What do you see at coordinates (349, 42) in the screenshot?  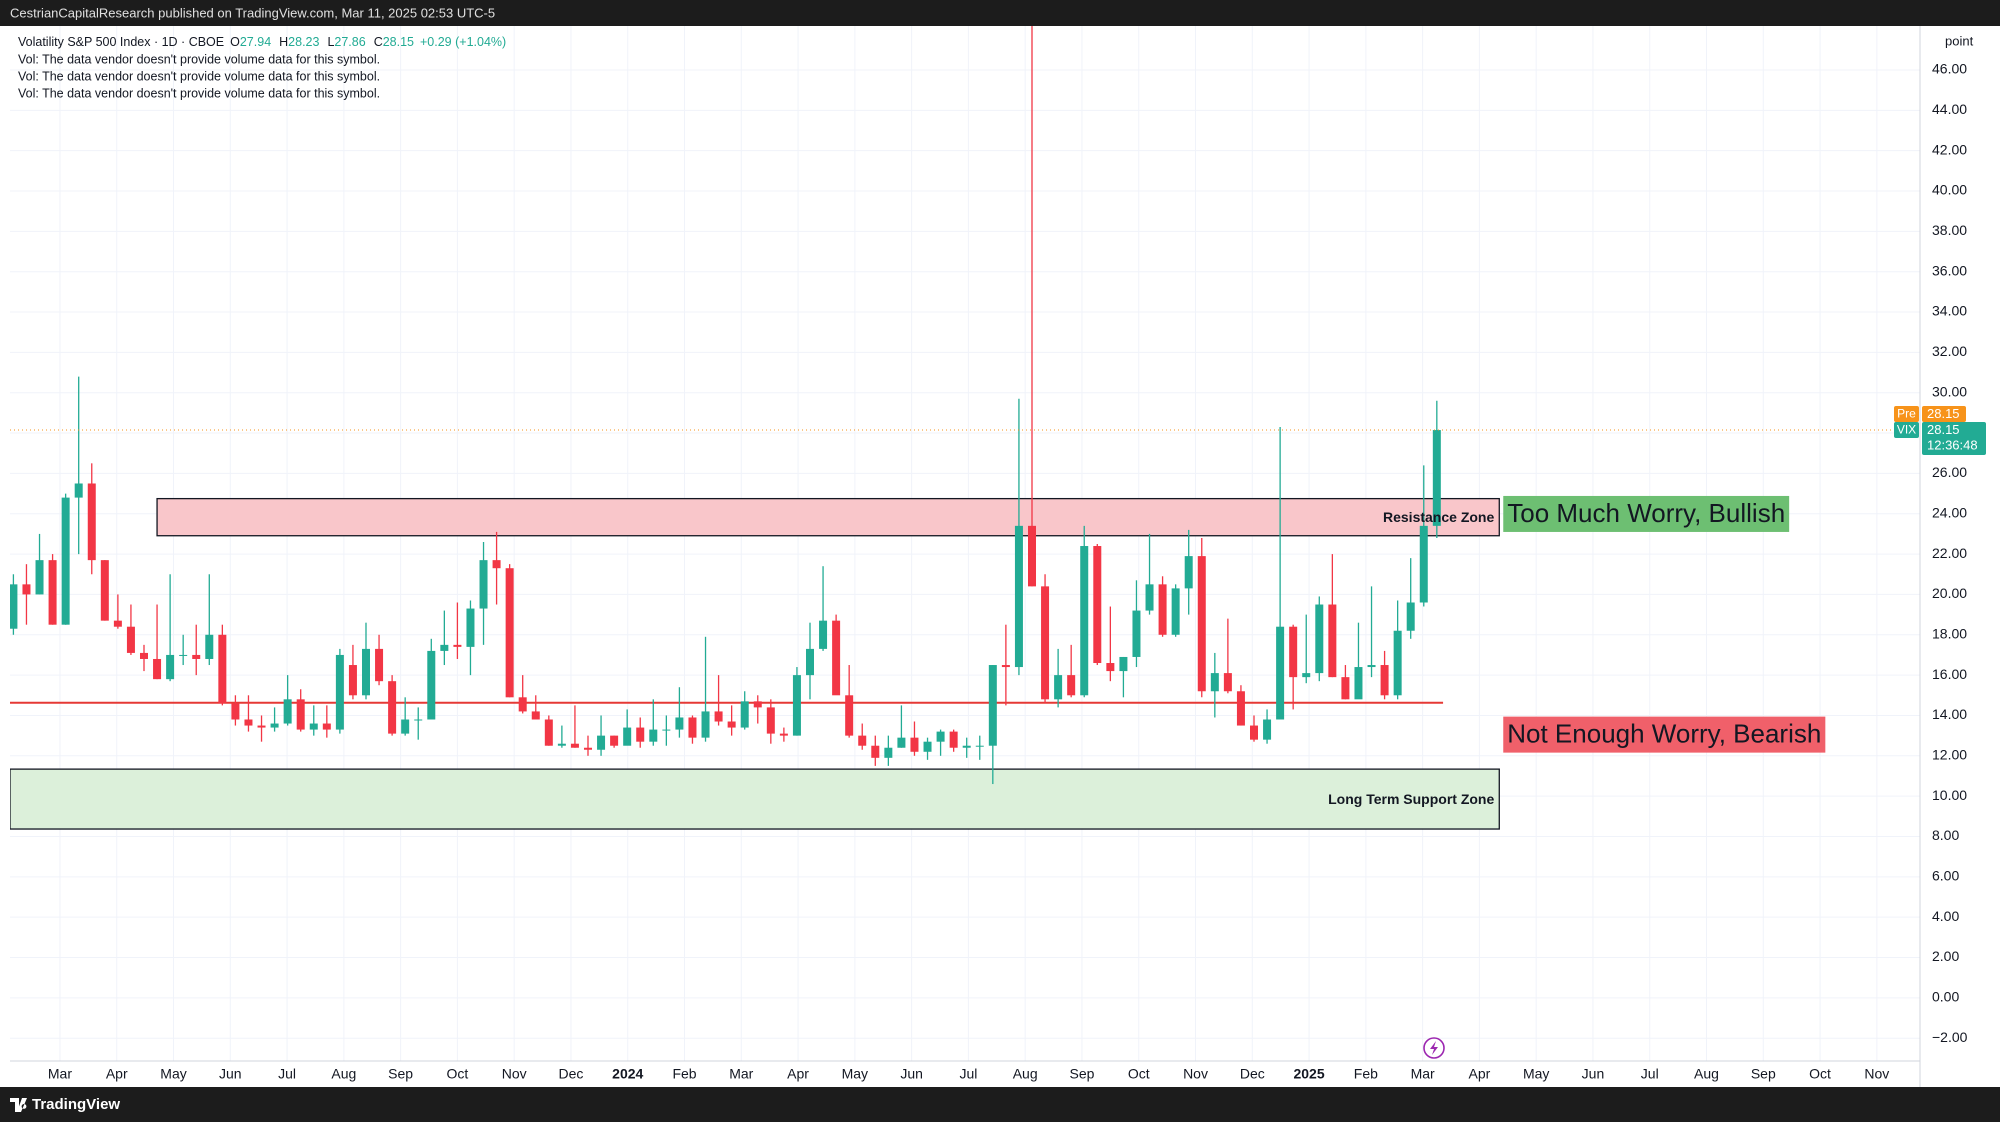 I see `ohlc-value: 27.86` at bounding box center [349, 42].